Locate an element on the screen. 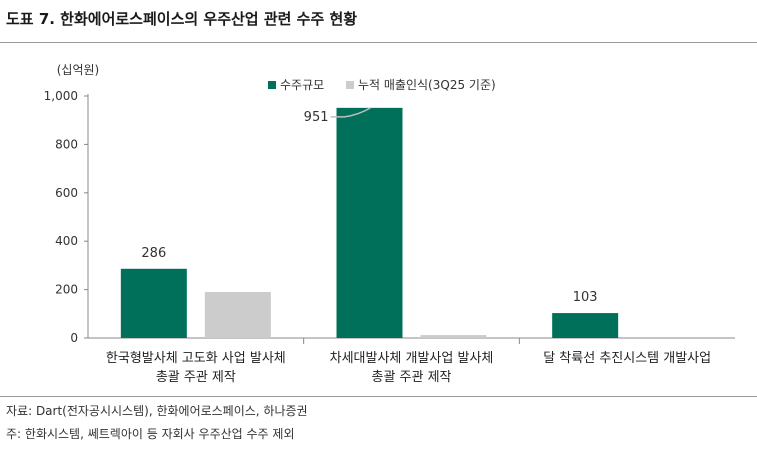  page-title: 도표 7. 한화에어로스페이스의 우주산업 관련 수주 현황 is located at coordinates (182, 19).